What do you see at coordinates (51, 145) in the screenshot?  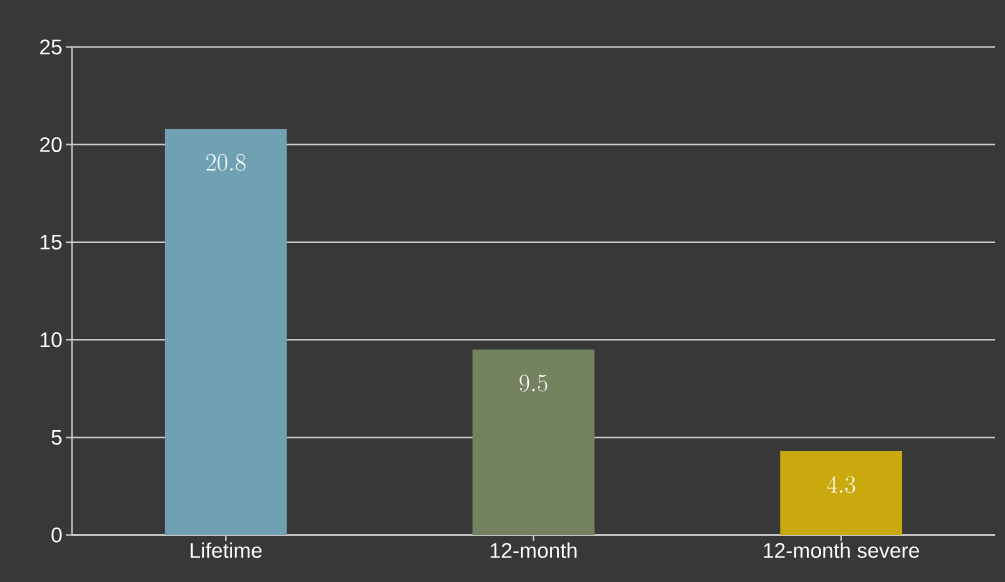 I see `y-tick-label: 20` at bounding box center [51, 145].